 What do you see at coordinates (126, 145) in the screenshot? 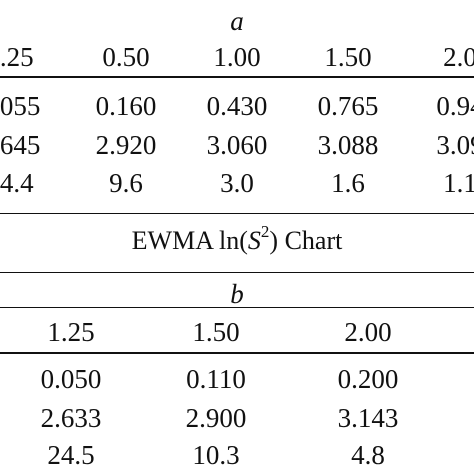
I see `table-cell: 2.920` at bounding box center [126, 145].